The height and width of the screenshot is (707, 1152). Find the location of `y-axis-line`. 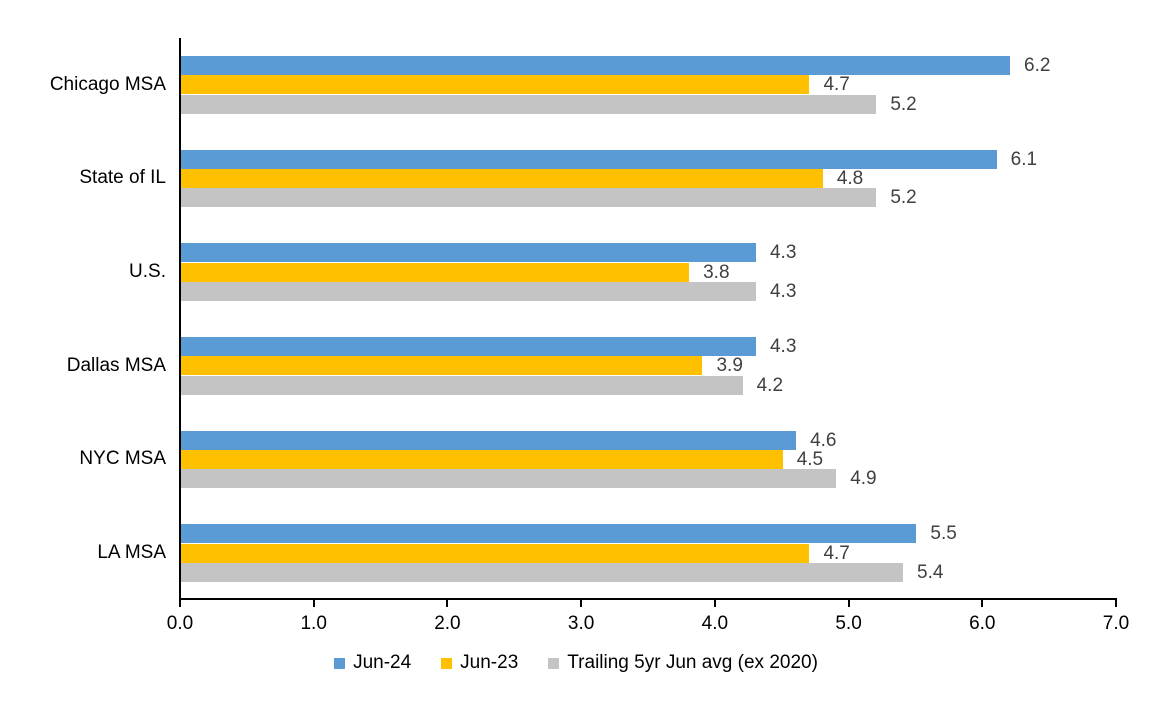

y-axis-line is located at coordinates (180, 322).